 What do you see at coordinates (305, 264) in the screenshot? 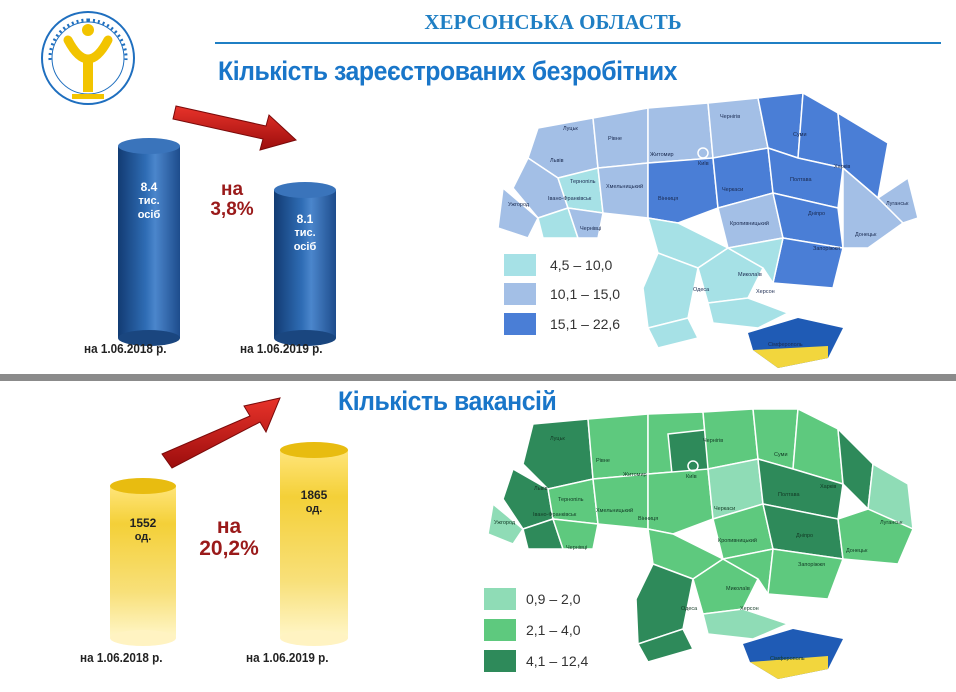
I see `unemployed-2019-cylinder: 8.1 тис. осіб` at bounding box center [305, 264].